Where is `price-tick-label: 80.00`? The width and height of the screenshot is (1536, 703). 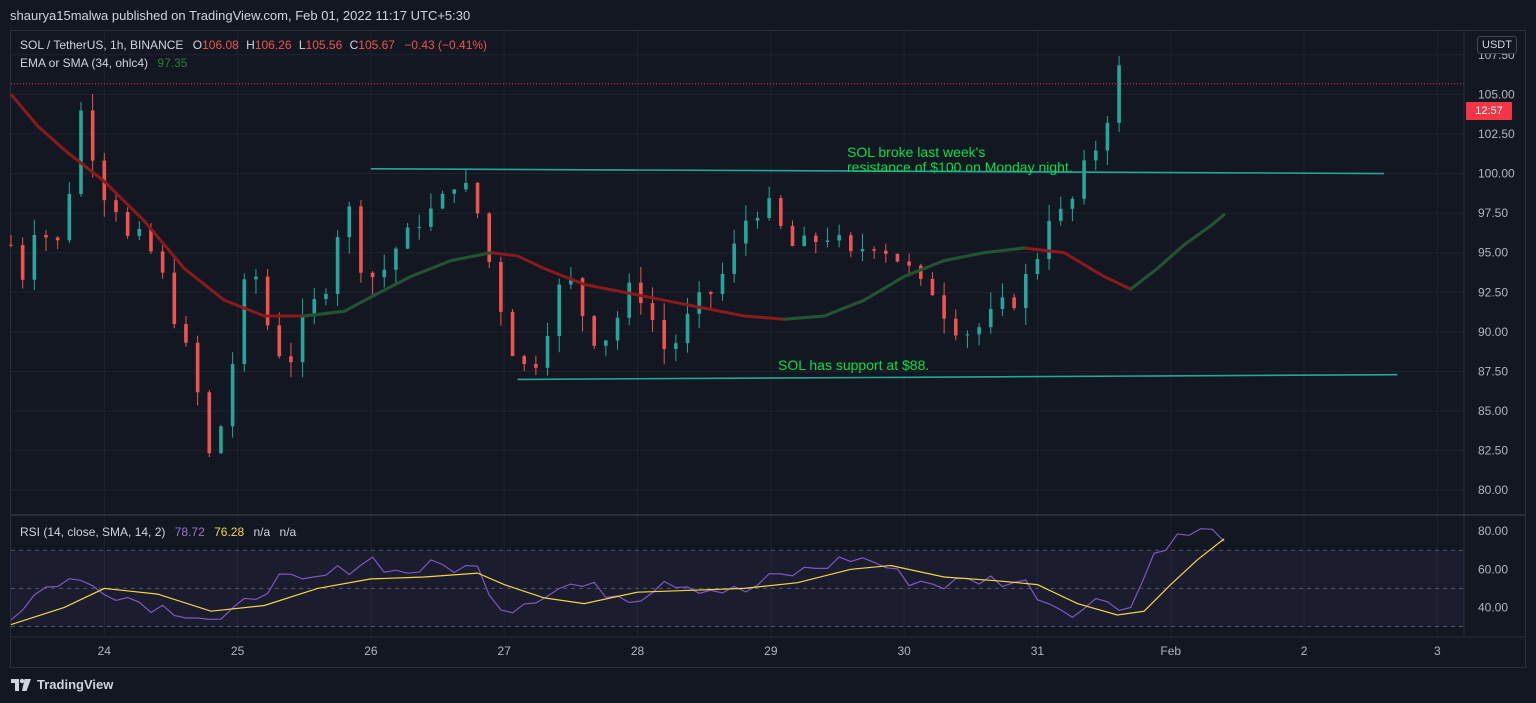 price-tick-label: 80.00 is located at coordinates (1493, 490).